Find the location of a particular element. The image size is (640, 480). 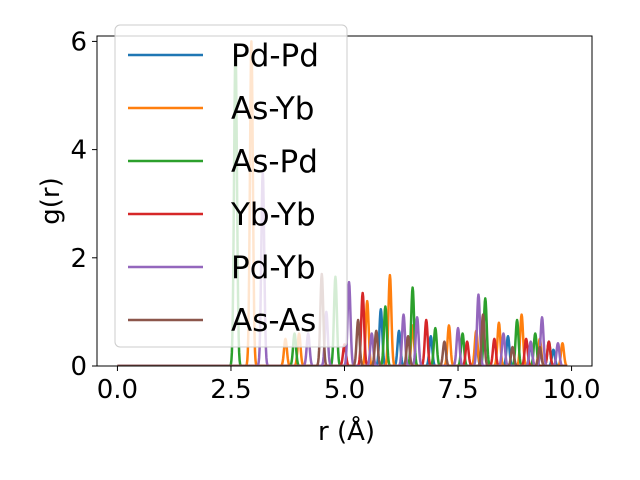

x-axis-label: r (Å) is located at coordinates (346, 431).